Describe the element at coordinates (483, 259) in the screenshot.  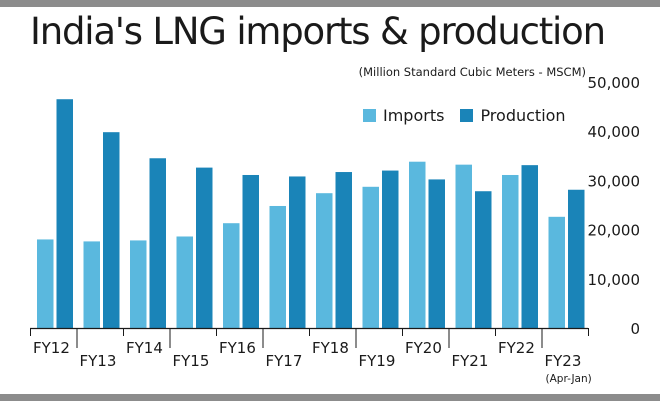
I see `bar-production-fy21` at that location.